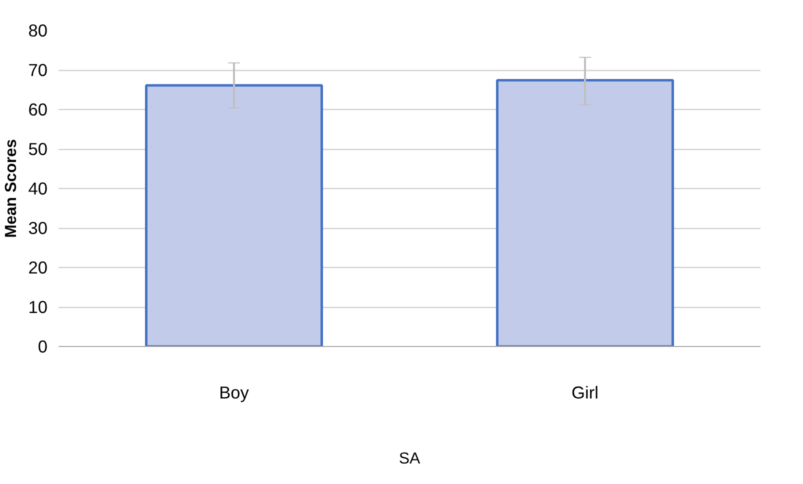 The height and width of the screenshot is (484, 803). What do you see at coordinates (585, 392) in the screenshot?
I see `x-tick-label: Girl` at bounding box center [585, 392].